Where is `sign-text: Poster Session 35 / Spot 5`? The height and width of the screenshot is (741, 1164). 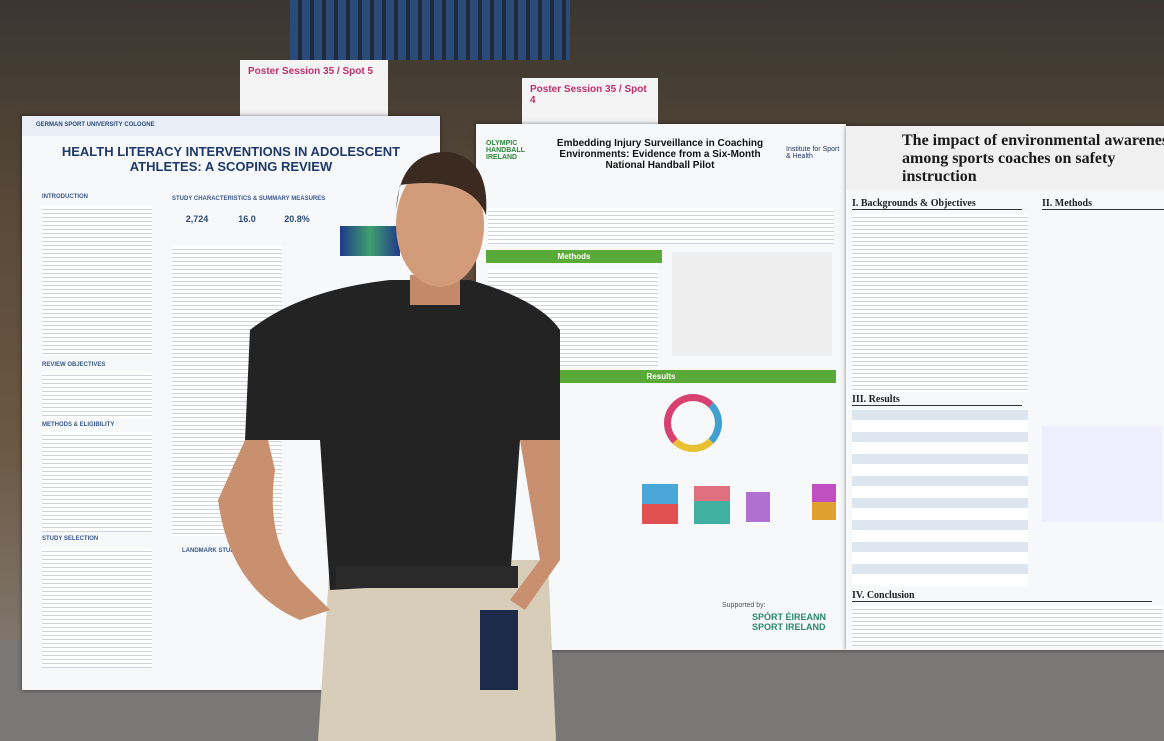
sign-text: Poster Session 35 / Spot 5 is located at coordinates (311, 71).